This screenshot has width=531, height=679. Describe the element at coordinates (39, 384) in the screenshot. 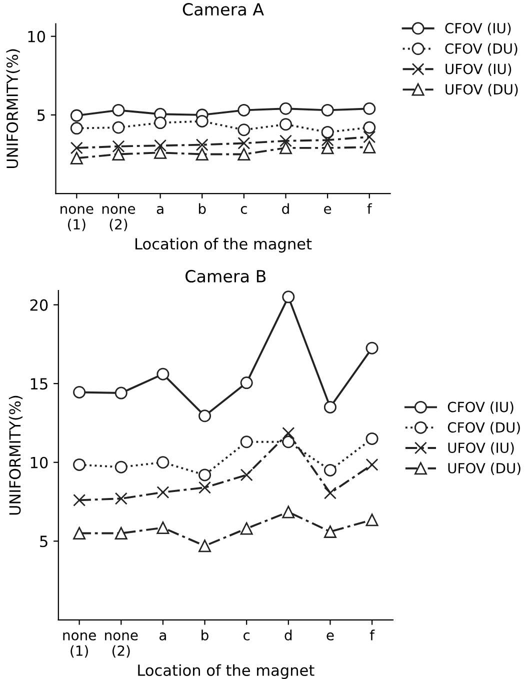

I see `y-tick-label: 15` at that location.